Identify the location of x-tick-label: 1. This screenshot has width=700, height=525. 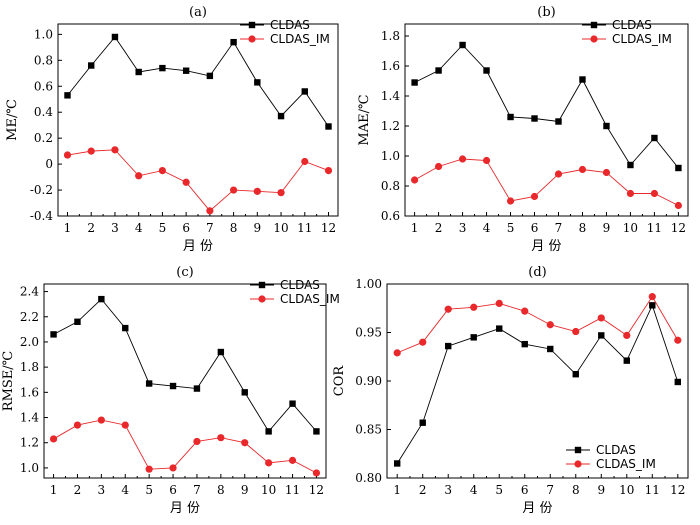
(415, 228).